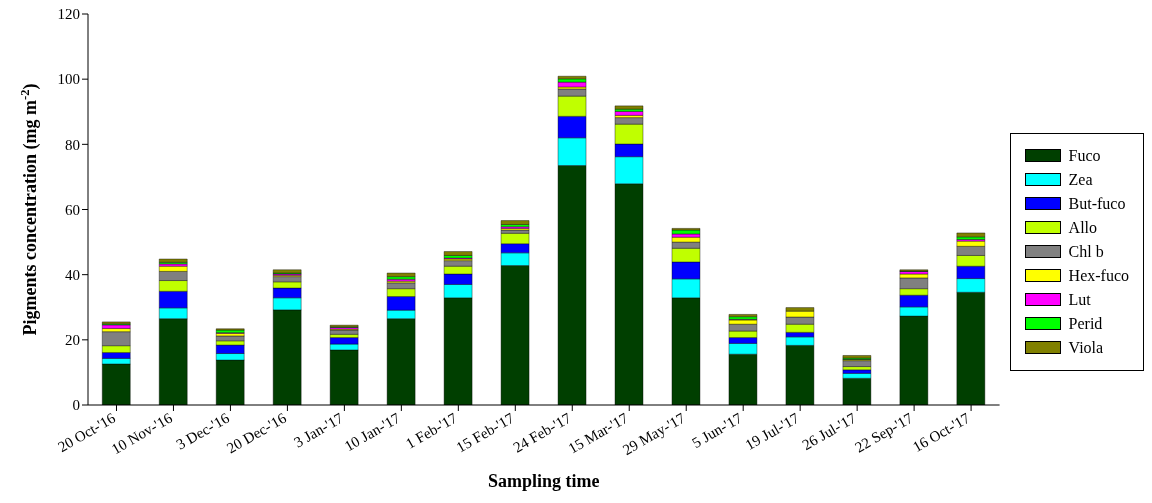  I want to click on y-tick-label: 100, so click(68, 79).